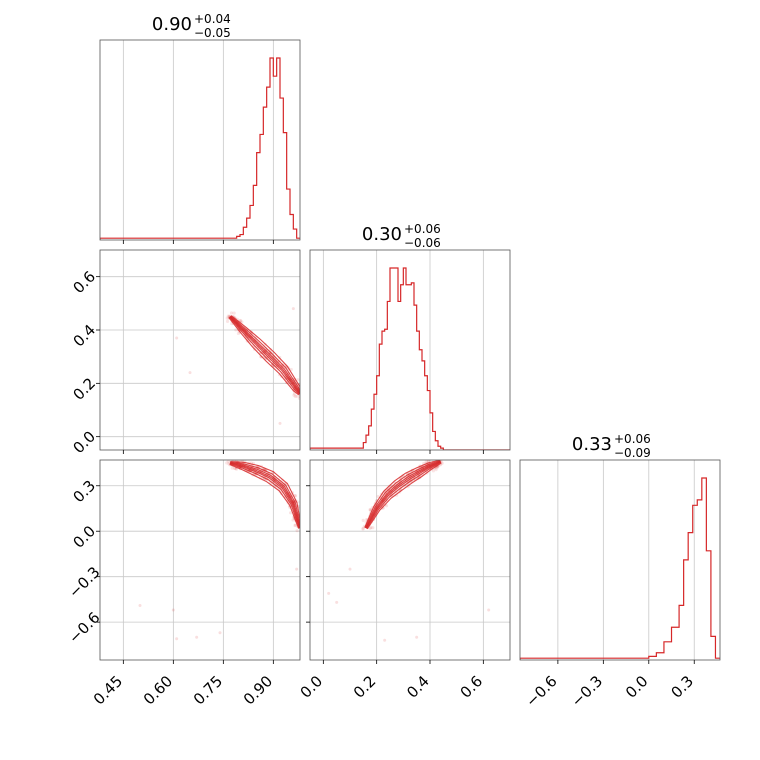 This screenshot has width=760, height=760. Describe the element at coordinates (682, 687) in the screenshot. I see `x-tick-label: 0.3` at that location.